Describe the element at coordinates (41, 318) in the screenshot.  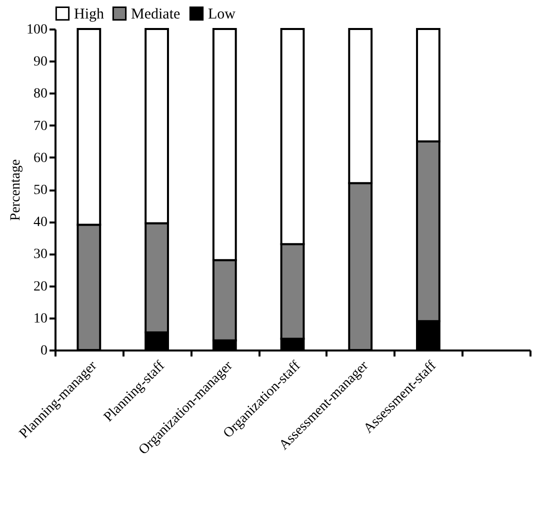
I see `y-tick-label: 10` at that location.